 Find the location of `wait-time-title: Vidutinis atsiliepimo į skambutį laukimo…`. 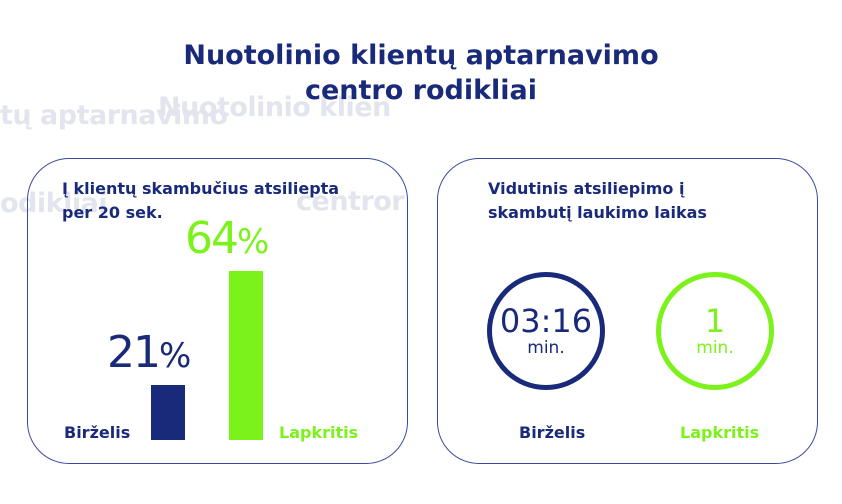

wait-time-title: Vidutinis atsiliepimo į skambutį laukimo… is located at coordinates (653, 201).